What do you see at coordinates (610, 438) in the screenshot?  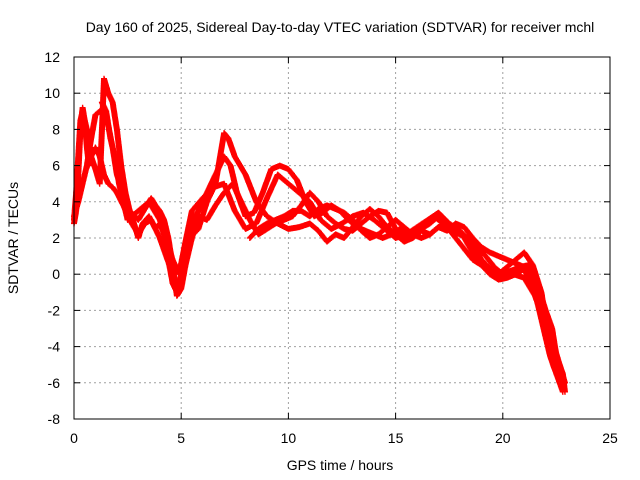 I see `x-tick-label: 25` at bounding box center [610, 438].